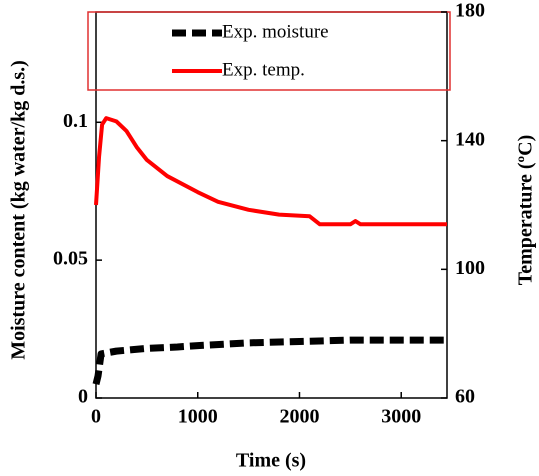  I want to click on y-axis-title: Moisture content (kg water/kg d.s.), so click(19, 210).